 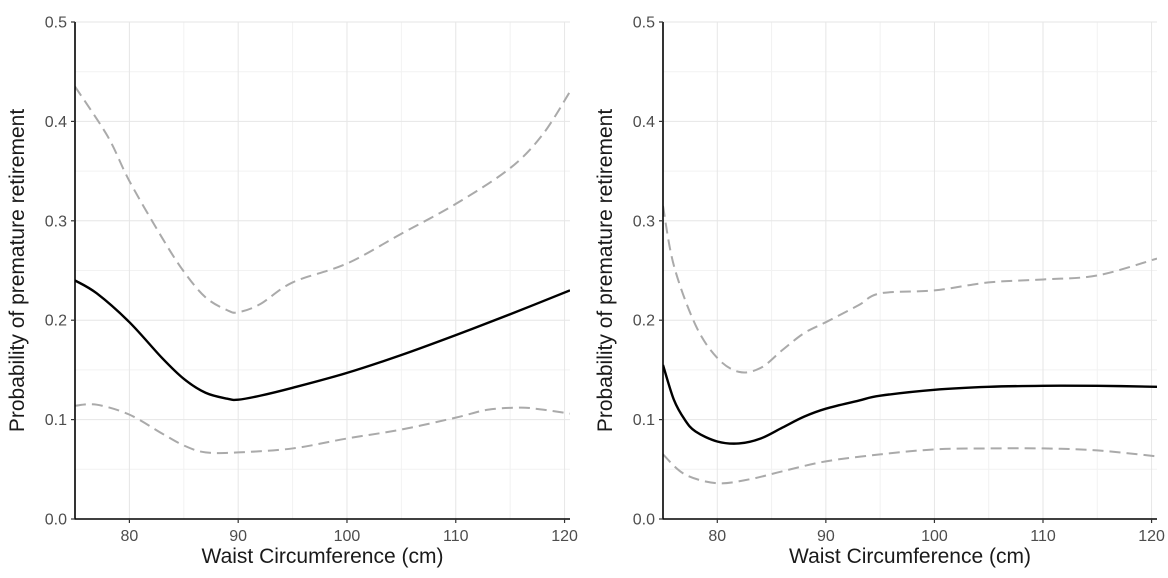 I want to click on series-line-upper-bound, so click(x=910, y=289).